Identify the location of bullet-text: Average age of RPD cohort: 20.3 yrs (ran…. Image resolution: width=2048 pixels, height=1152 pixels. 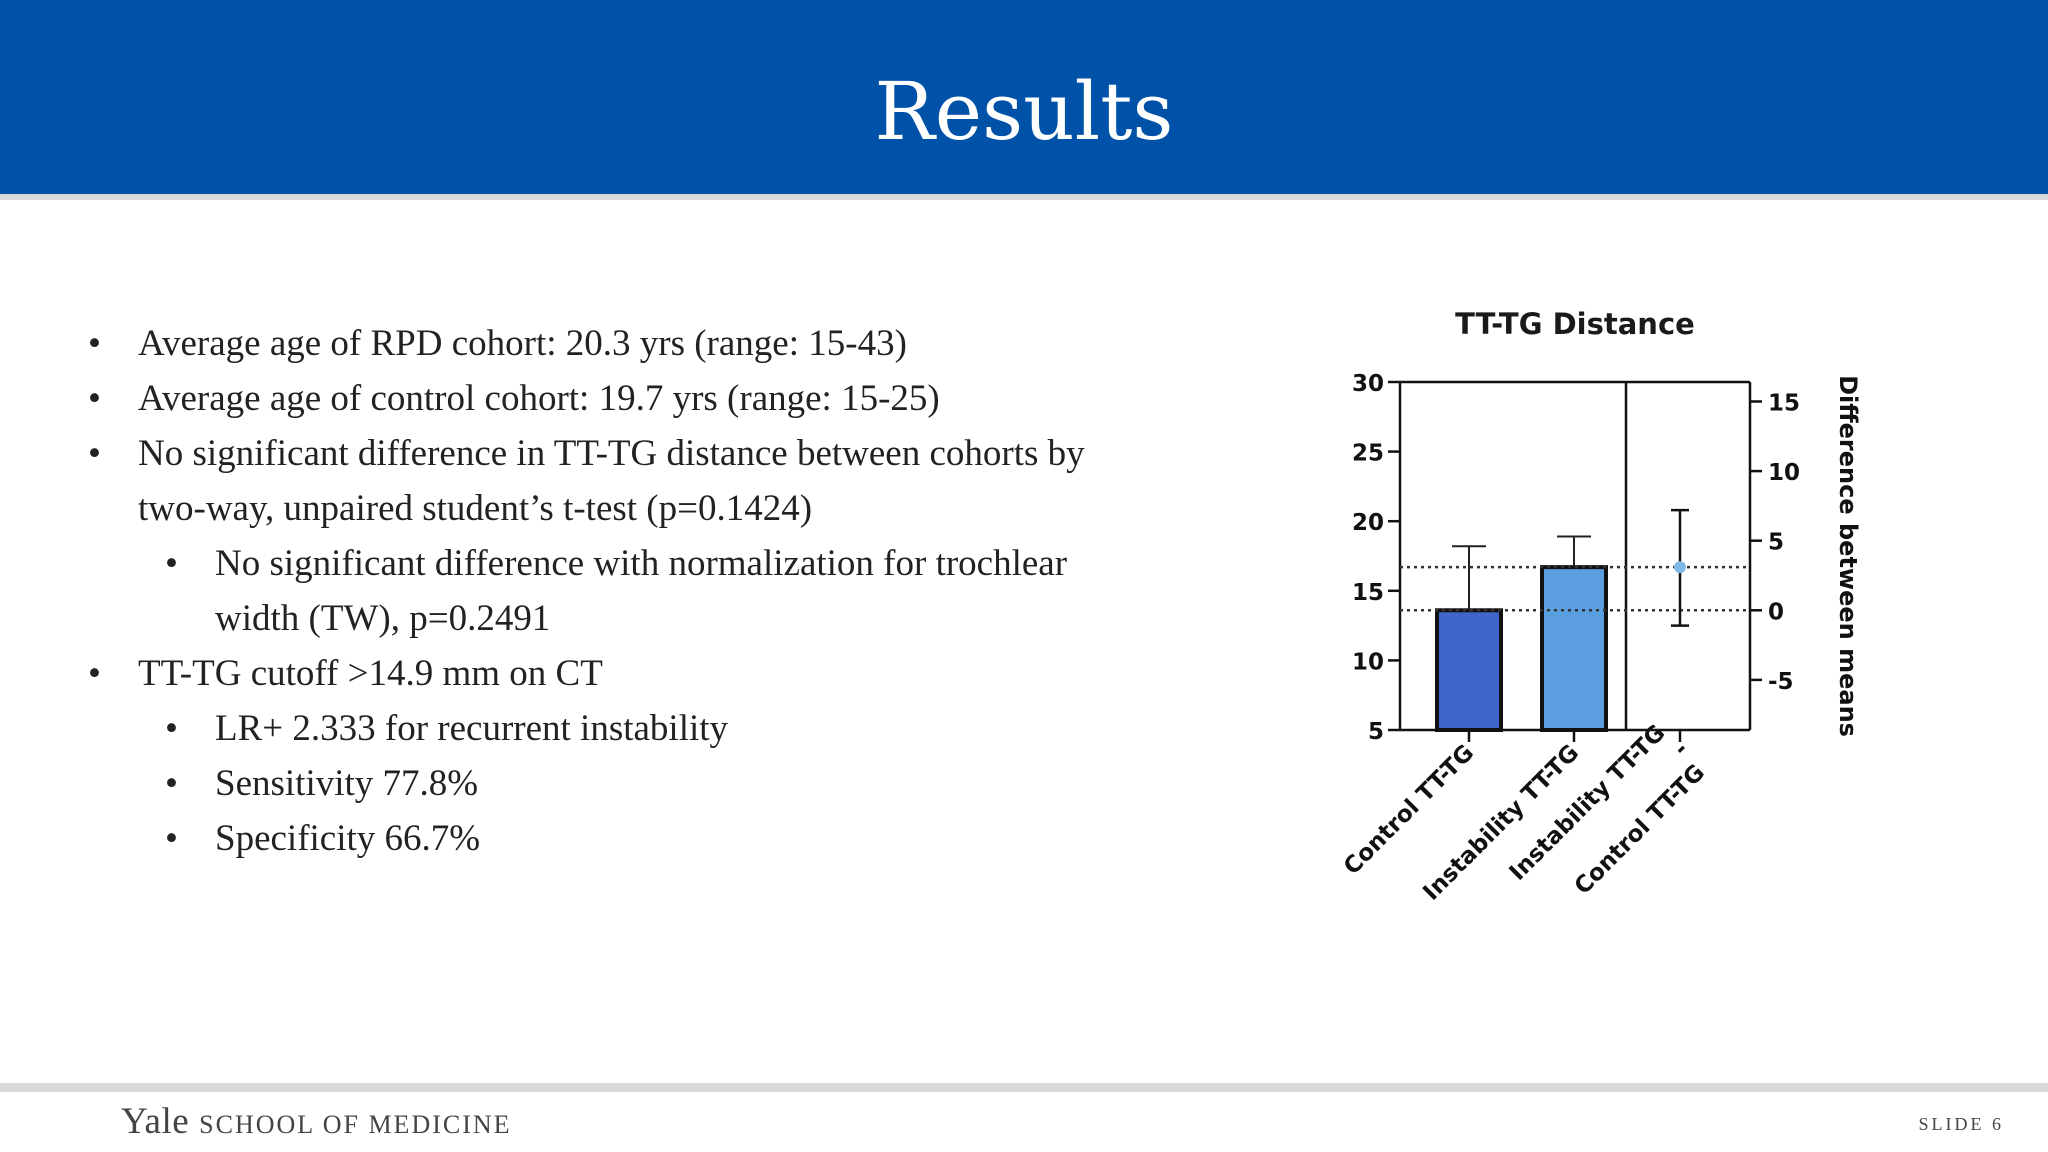
(522, 343).